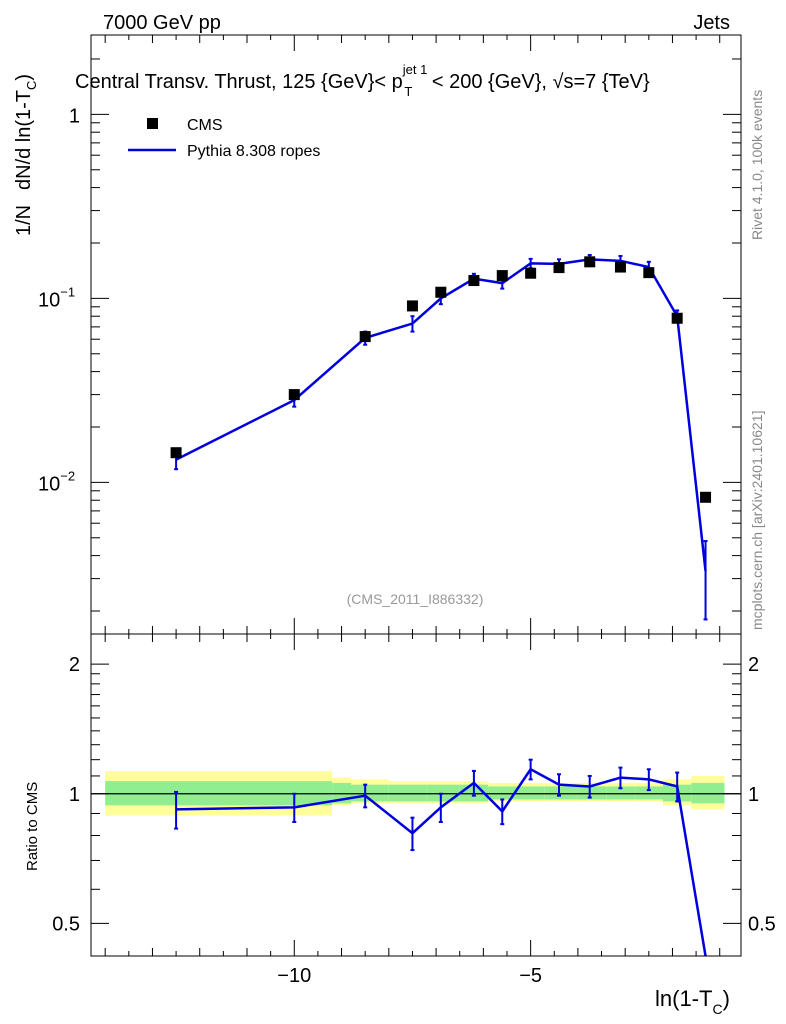 The width and height of the screenshot is (786, 1024). What do you see at coordinates (56, 297) in the screenshot?
I see `y-tick-label: 10⁻¹` at bounding box center [56, 297].